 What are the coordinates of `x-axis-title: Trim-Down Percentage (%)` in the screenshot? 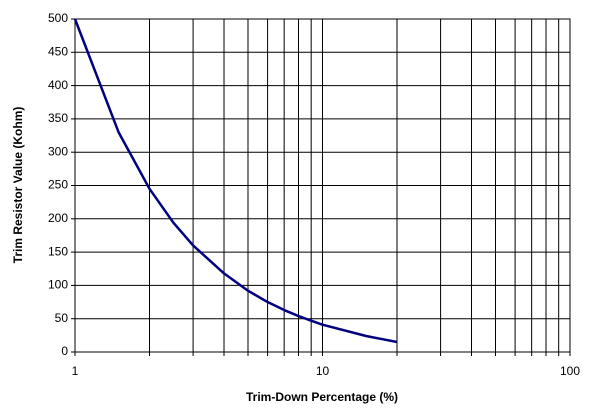 It's located at (322, 397).